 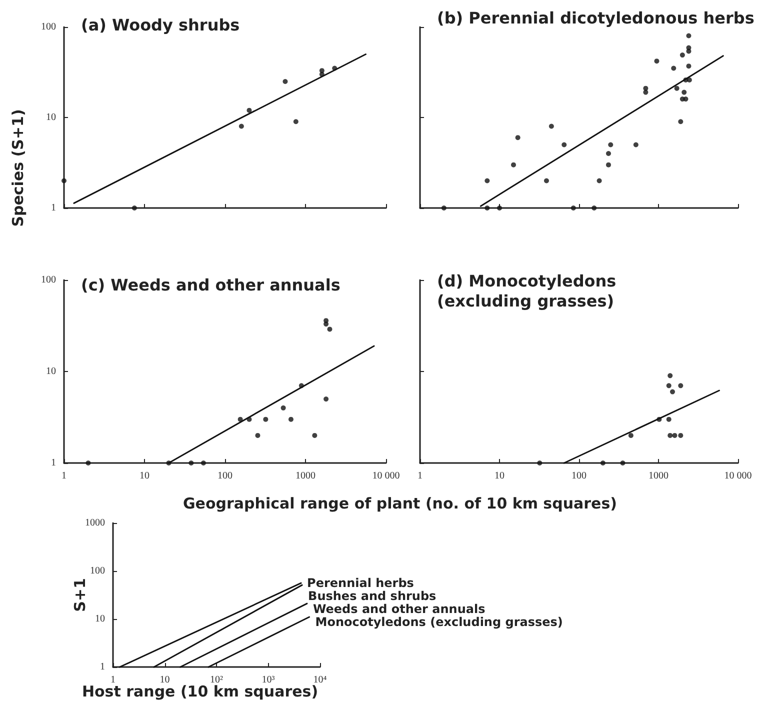 I want to click on series-label: Monocotyledons (excluding grasses), so click(x=439, y=622).